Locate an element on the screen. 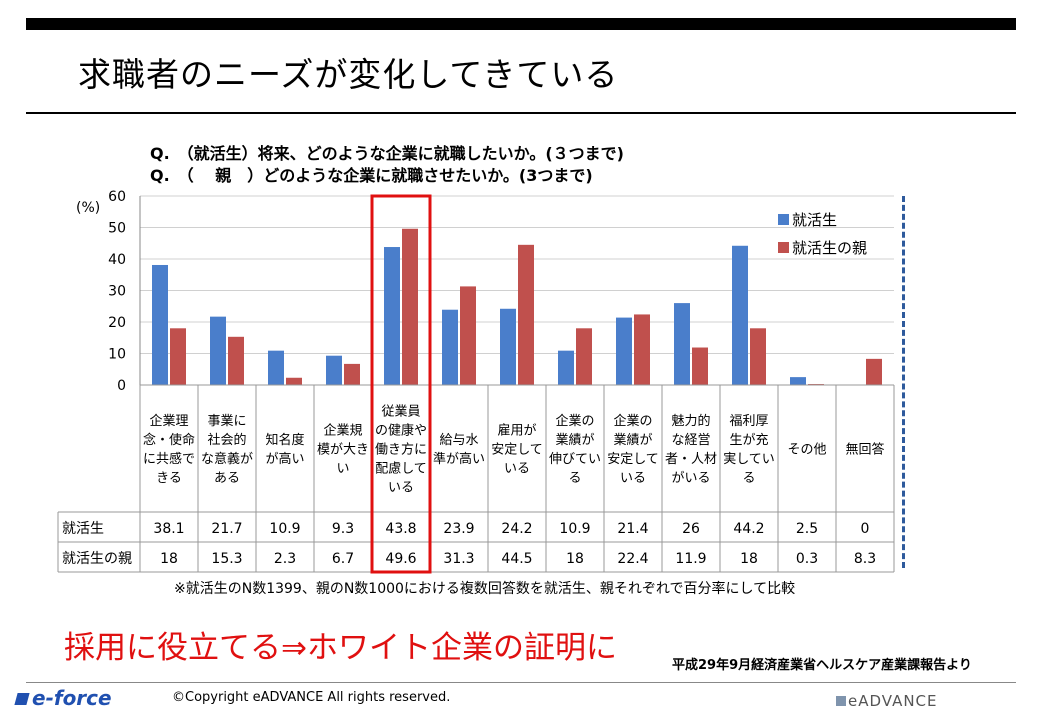  question-1: Q. （就活生）将来、どのような企業に就職したいか。(３つまで) is located at coordinates (387, 153).